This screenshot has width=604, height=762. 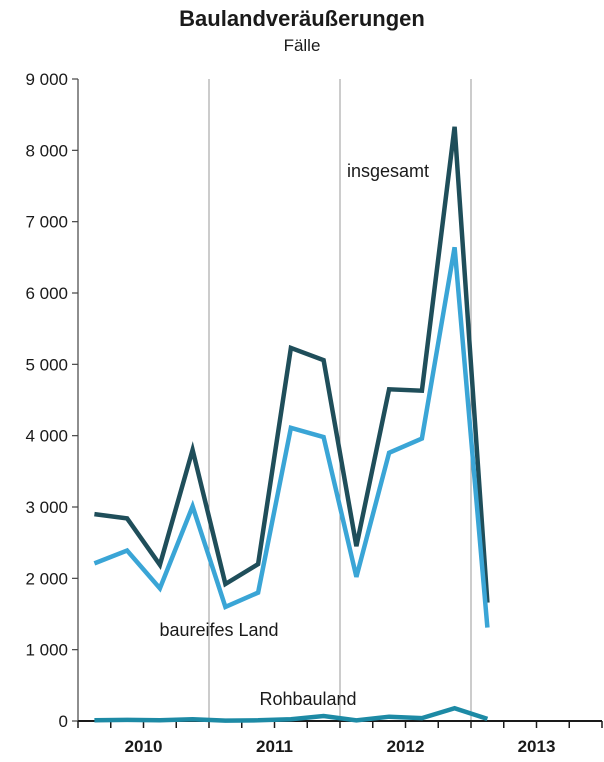 What do you see at coordinates (144, 746) in the screenshot?
I see `x-year-label: 2010` at bounding box center [144, 746].